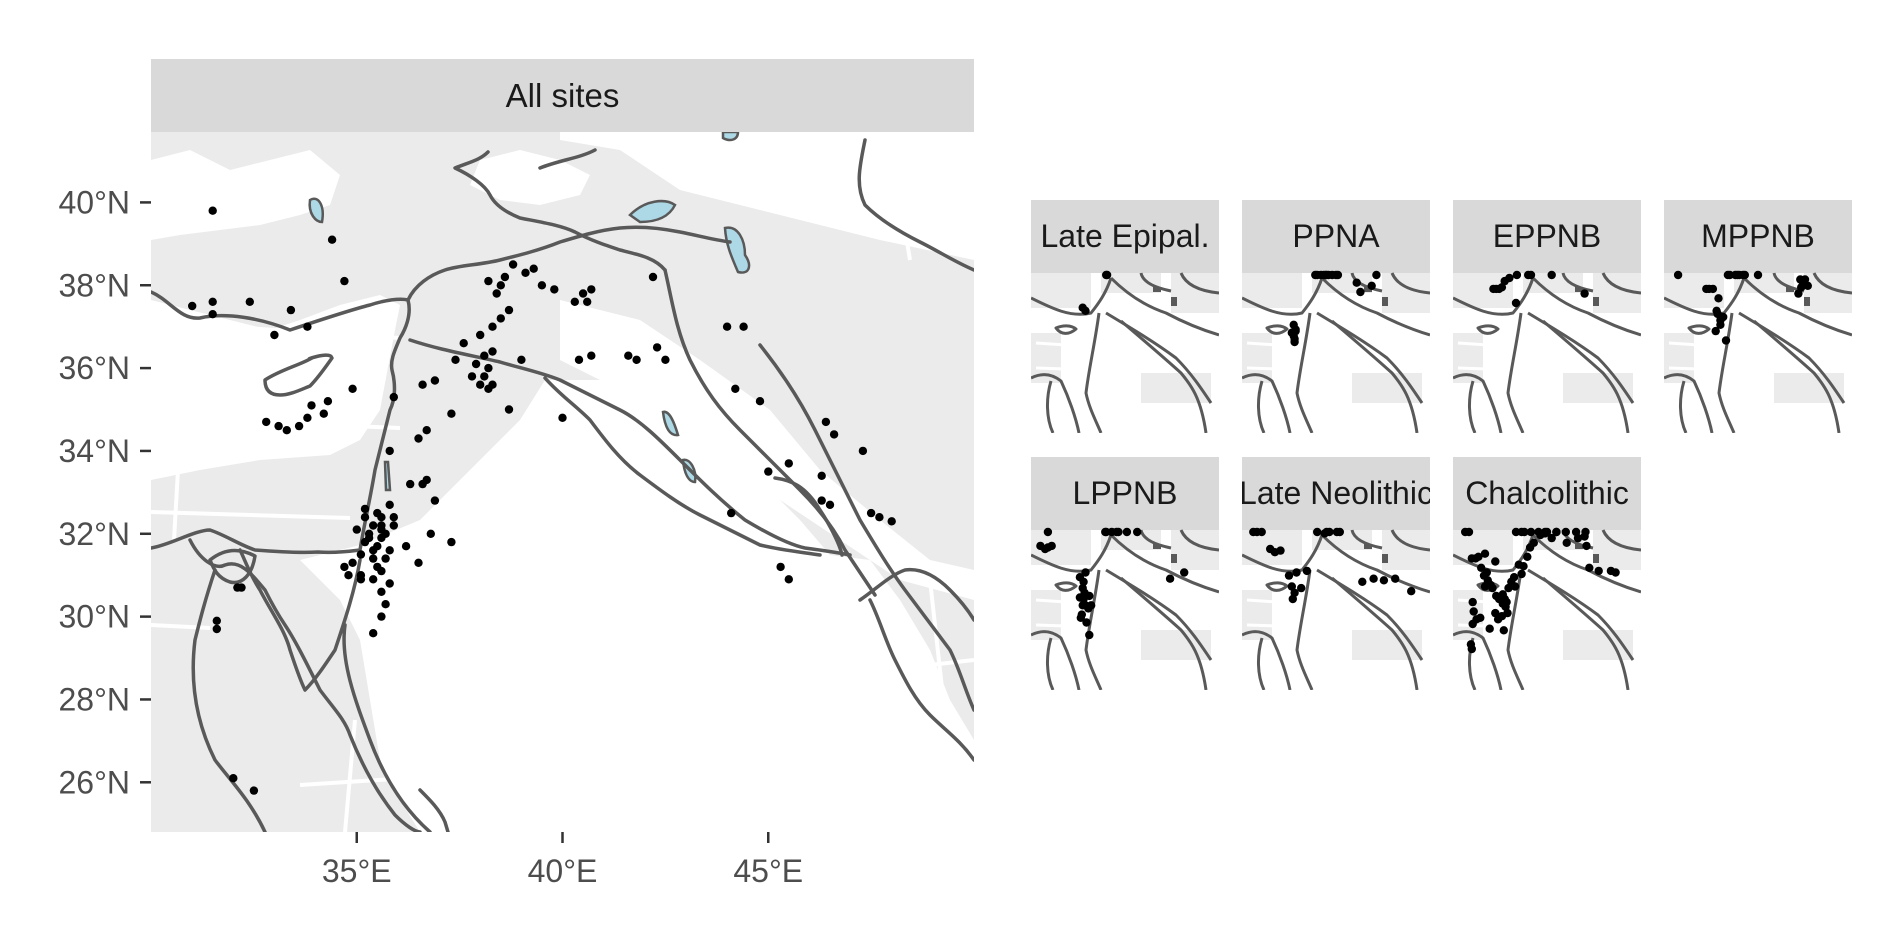  I want to click on facet-ppna: PPNA, so click(1336, 316).